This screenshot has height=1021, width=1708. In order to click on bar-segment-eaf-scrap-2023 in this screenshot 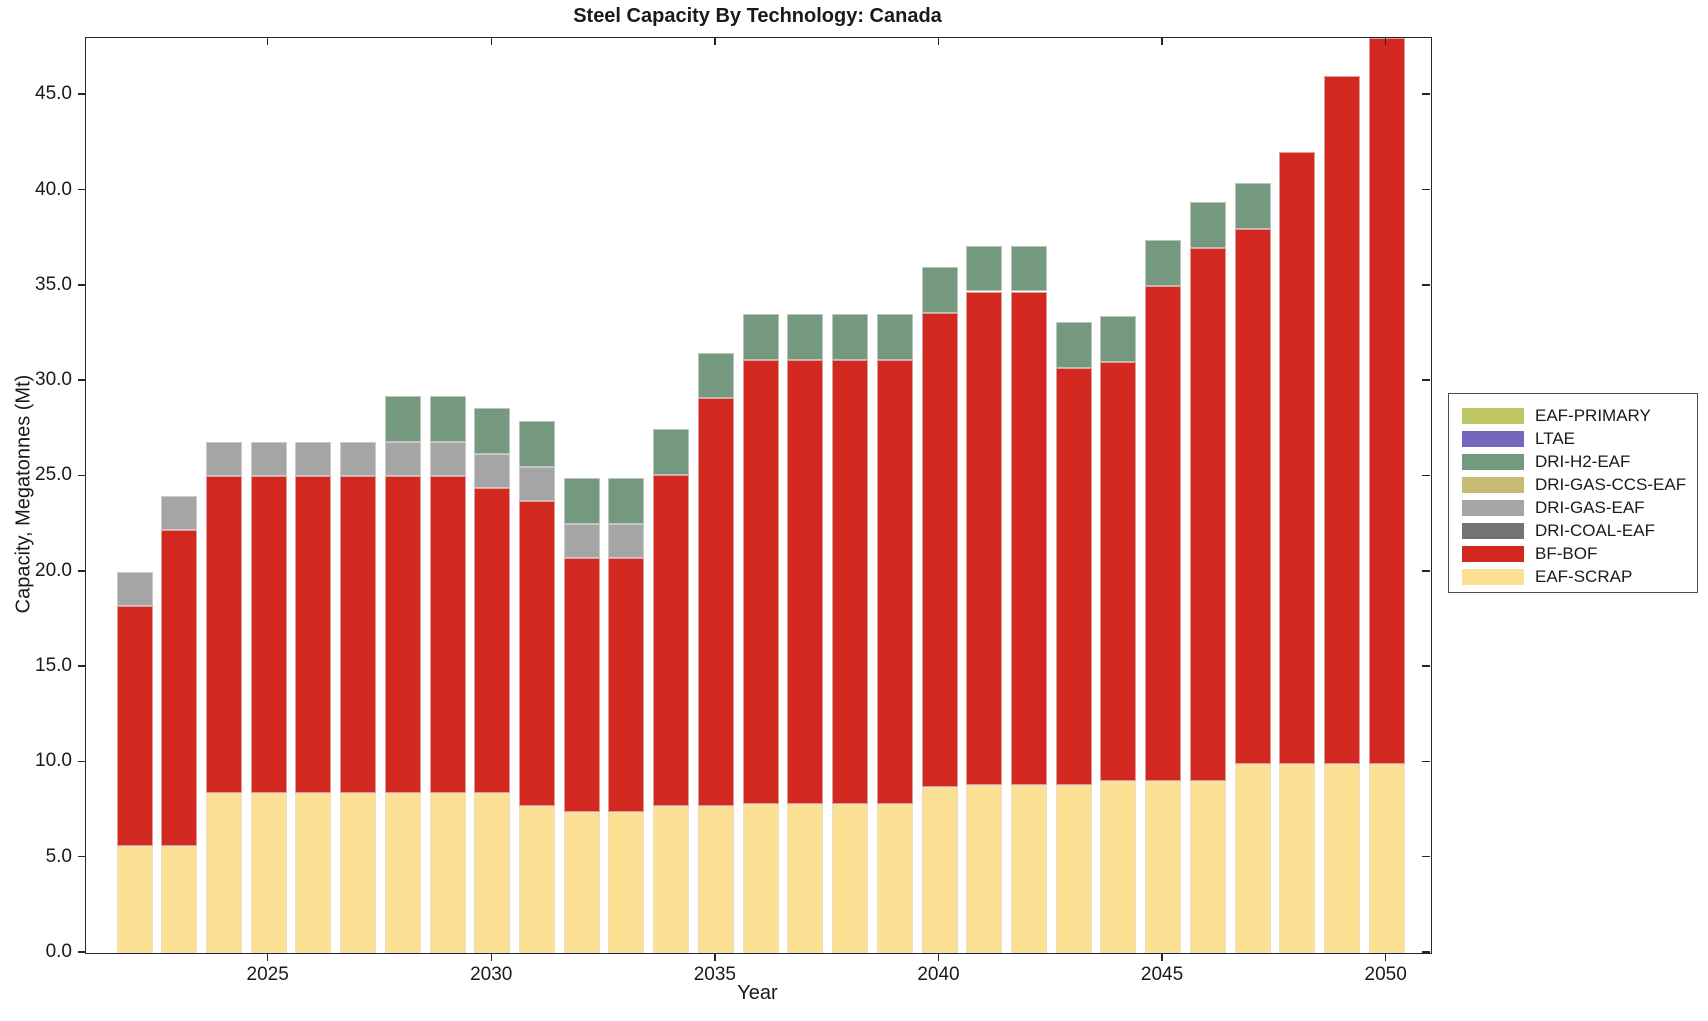, I will do `click(179, 900)`.